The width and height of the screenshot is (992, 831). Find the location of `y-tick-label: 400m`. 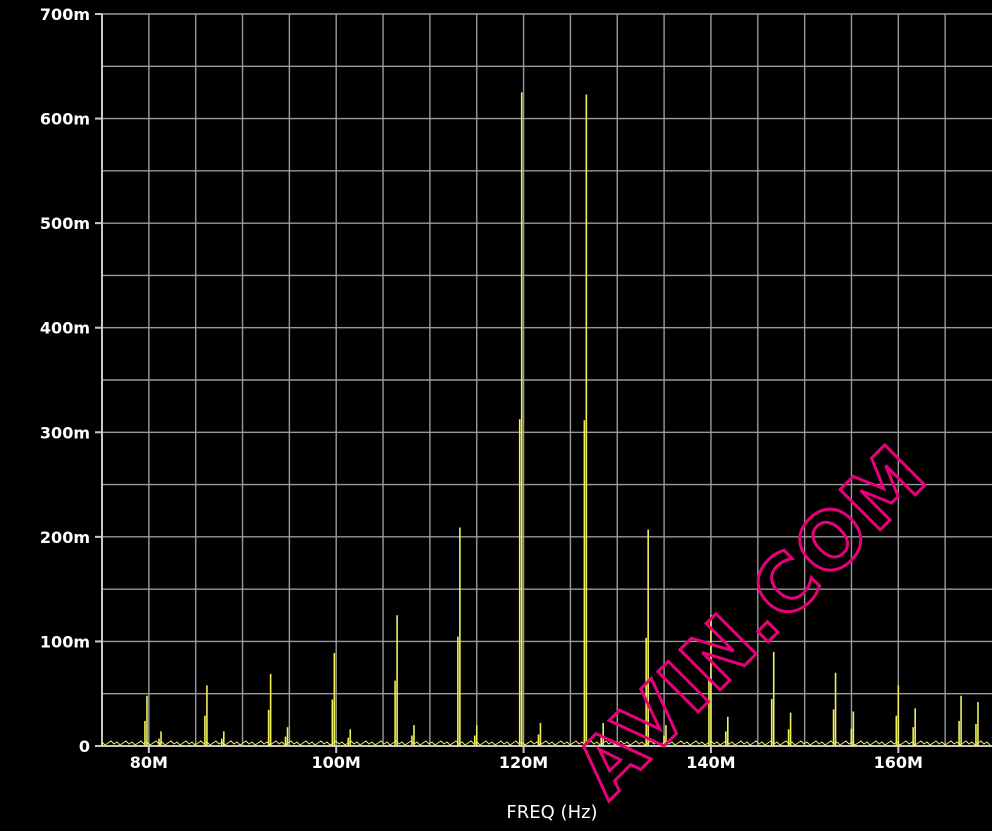

y-tick-label: 400m is located at coordinates (65, 328).